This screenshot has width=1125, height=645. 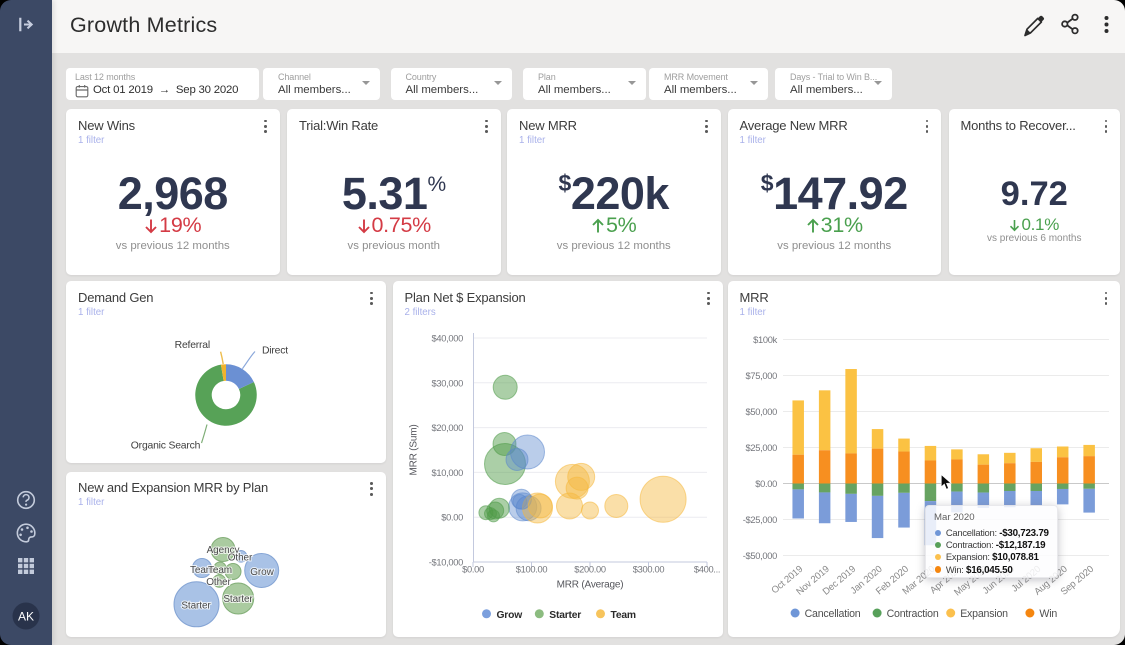 I want to click on svg-text: Organic Search, so click(x=166, y=446).